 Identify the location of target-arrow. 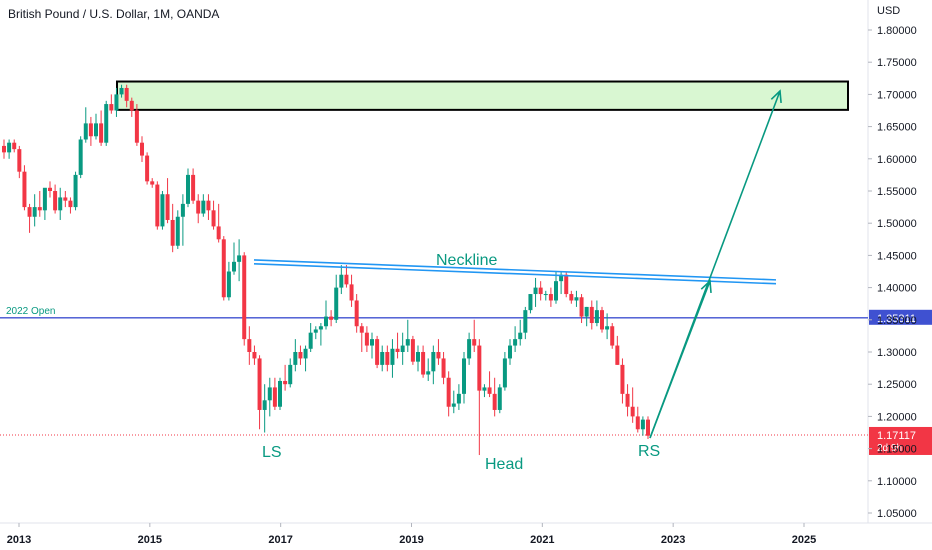
(715, 264).